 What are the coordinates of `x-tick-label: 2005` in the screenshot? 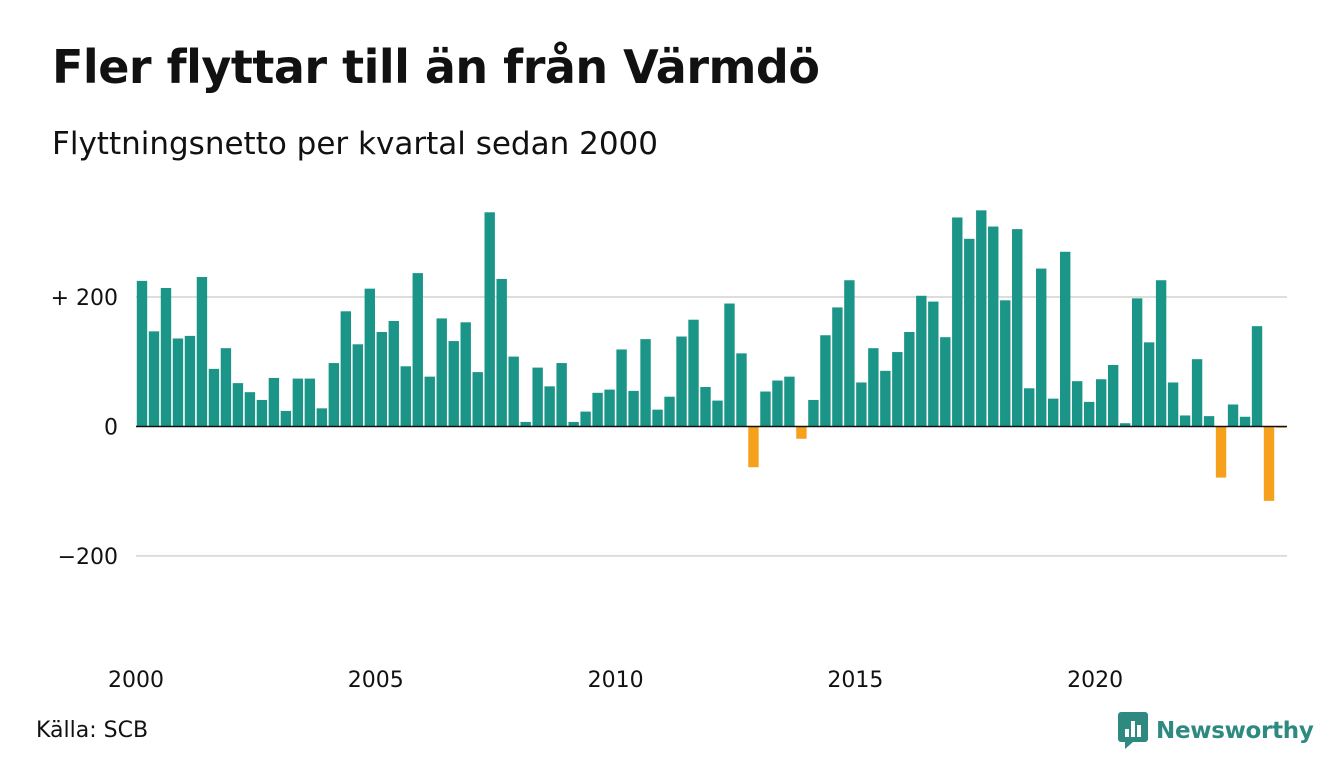 It's located at (376, 680).